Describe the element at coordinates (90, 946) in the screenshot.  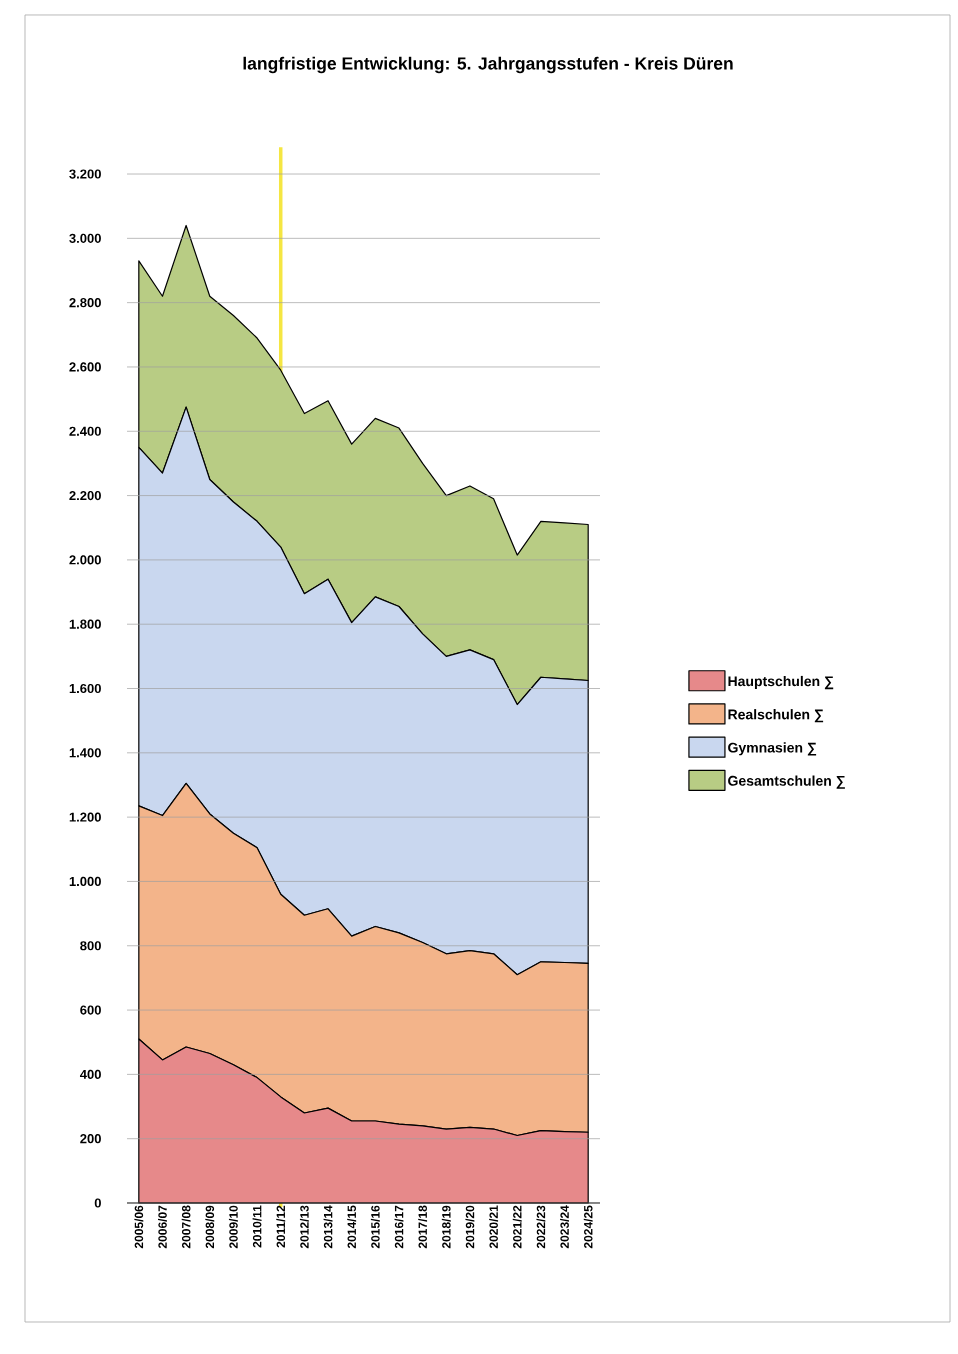
I see `y-tick-label: 800` at that location.